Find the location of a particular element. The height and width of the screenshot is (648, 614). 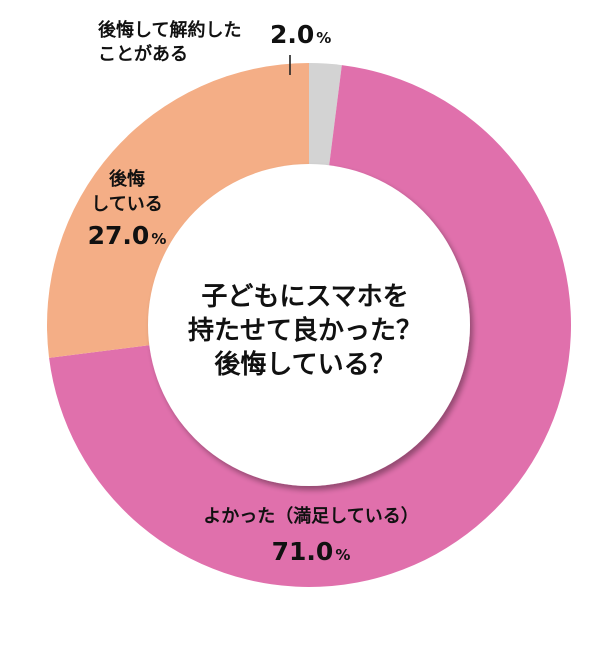

slice-label-satisfied: よかった（満足している） 71.0% is located at coordinates (310, 535).